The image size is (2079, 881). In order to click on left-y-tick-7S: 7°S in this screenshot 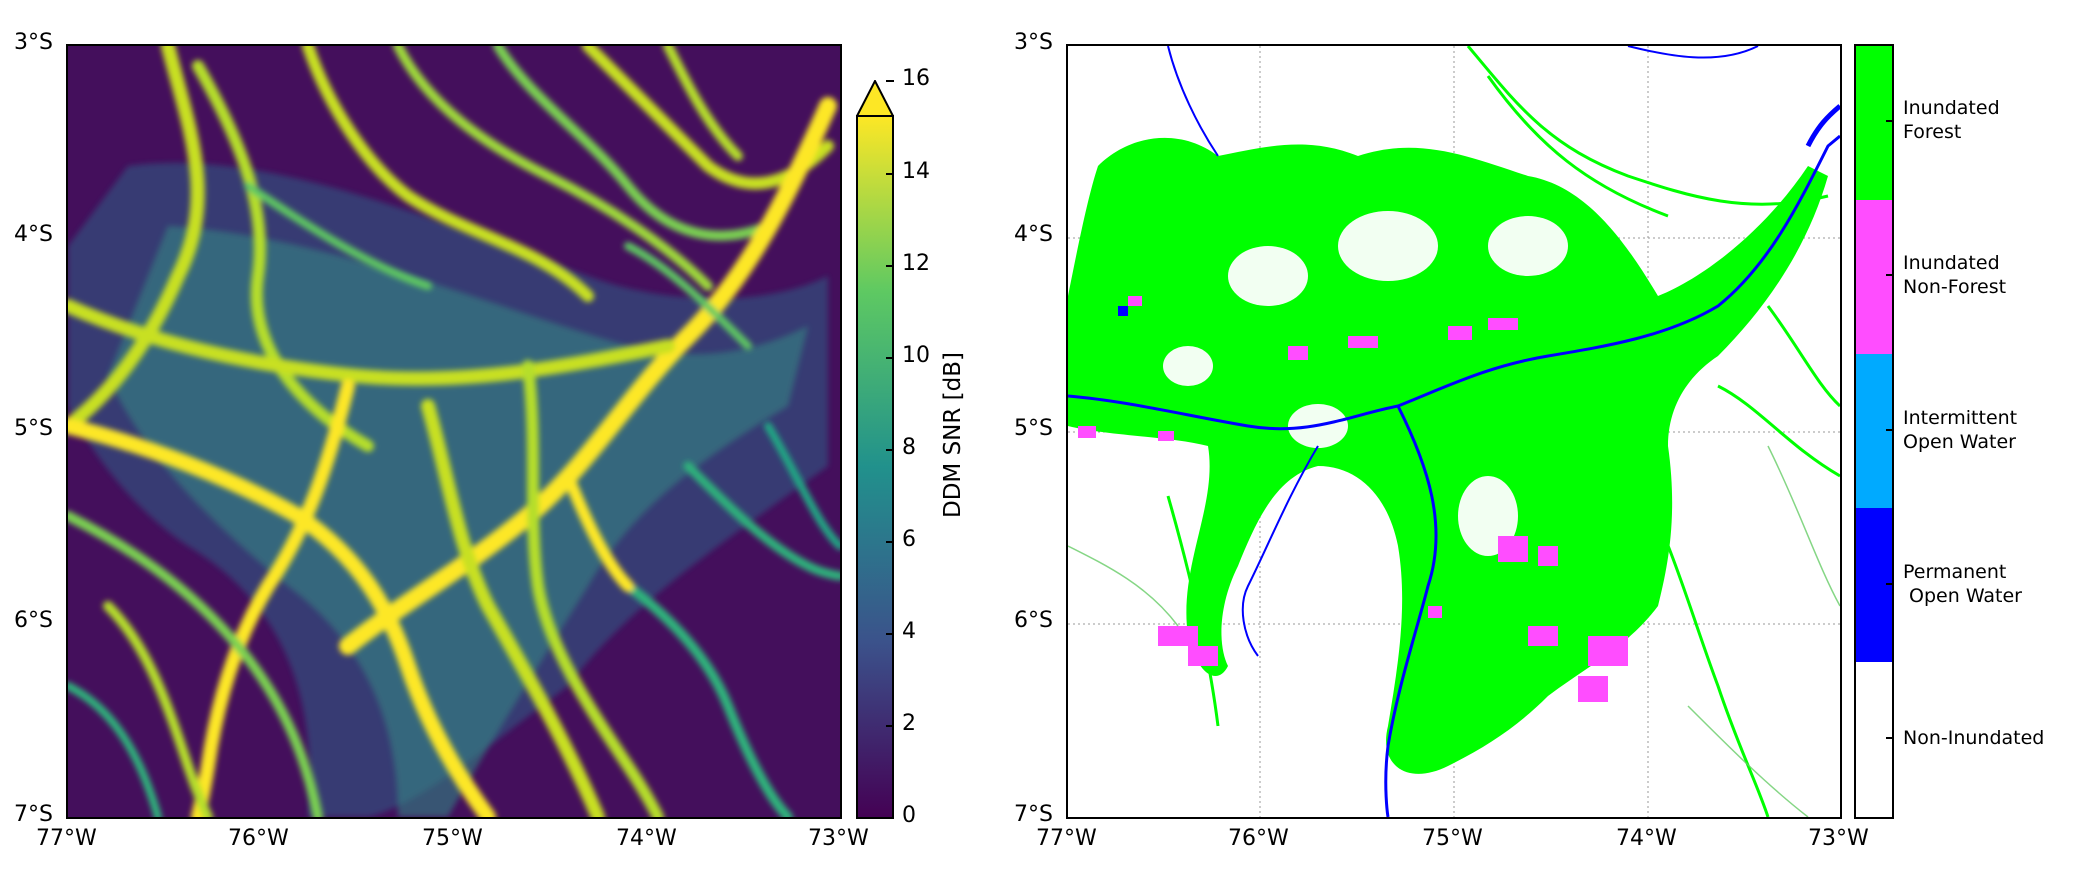, I will do `click(33, 814)`.